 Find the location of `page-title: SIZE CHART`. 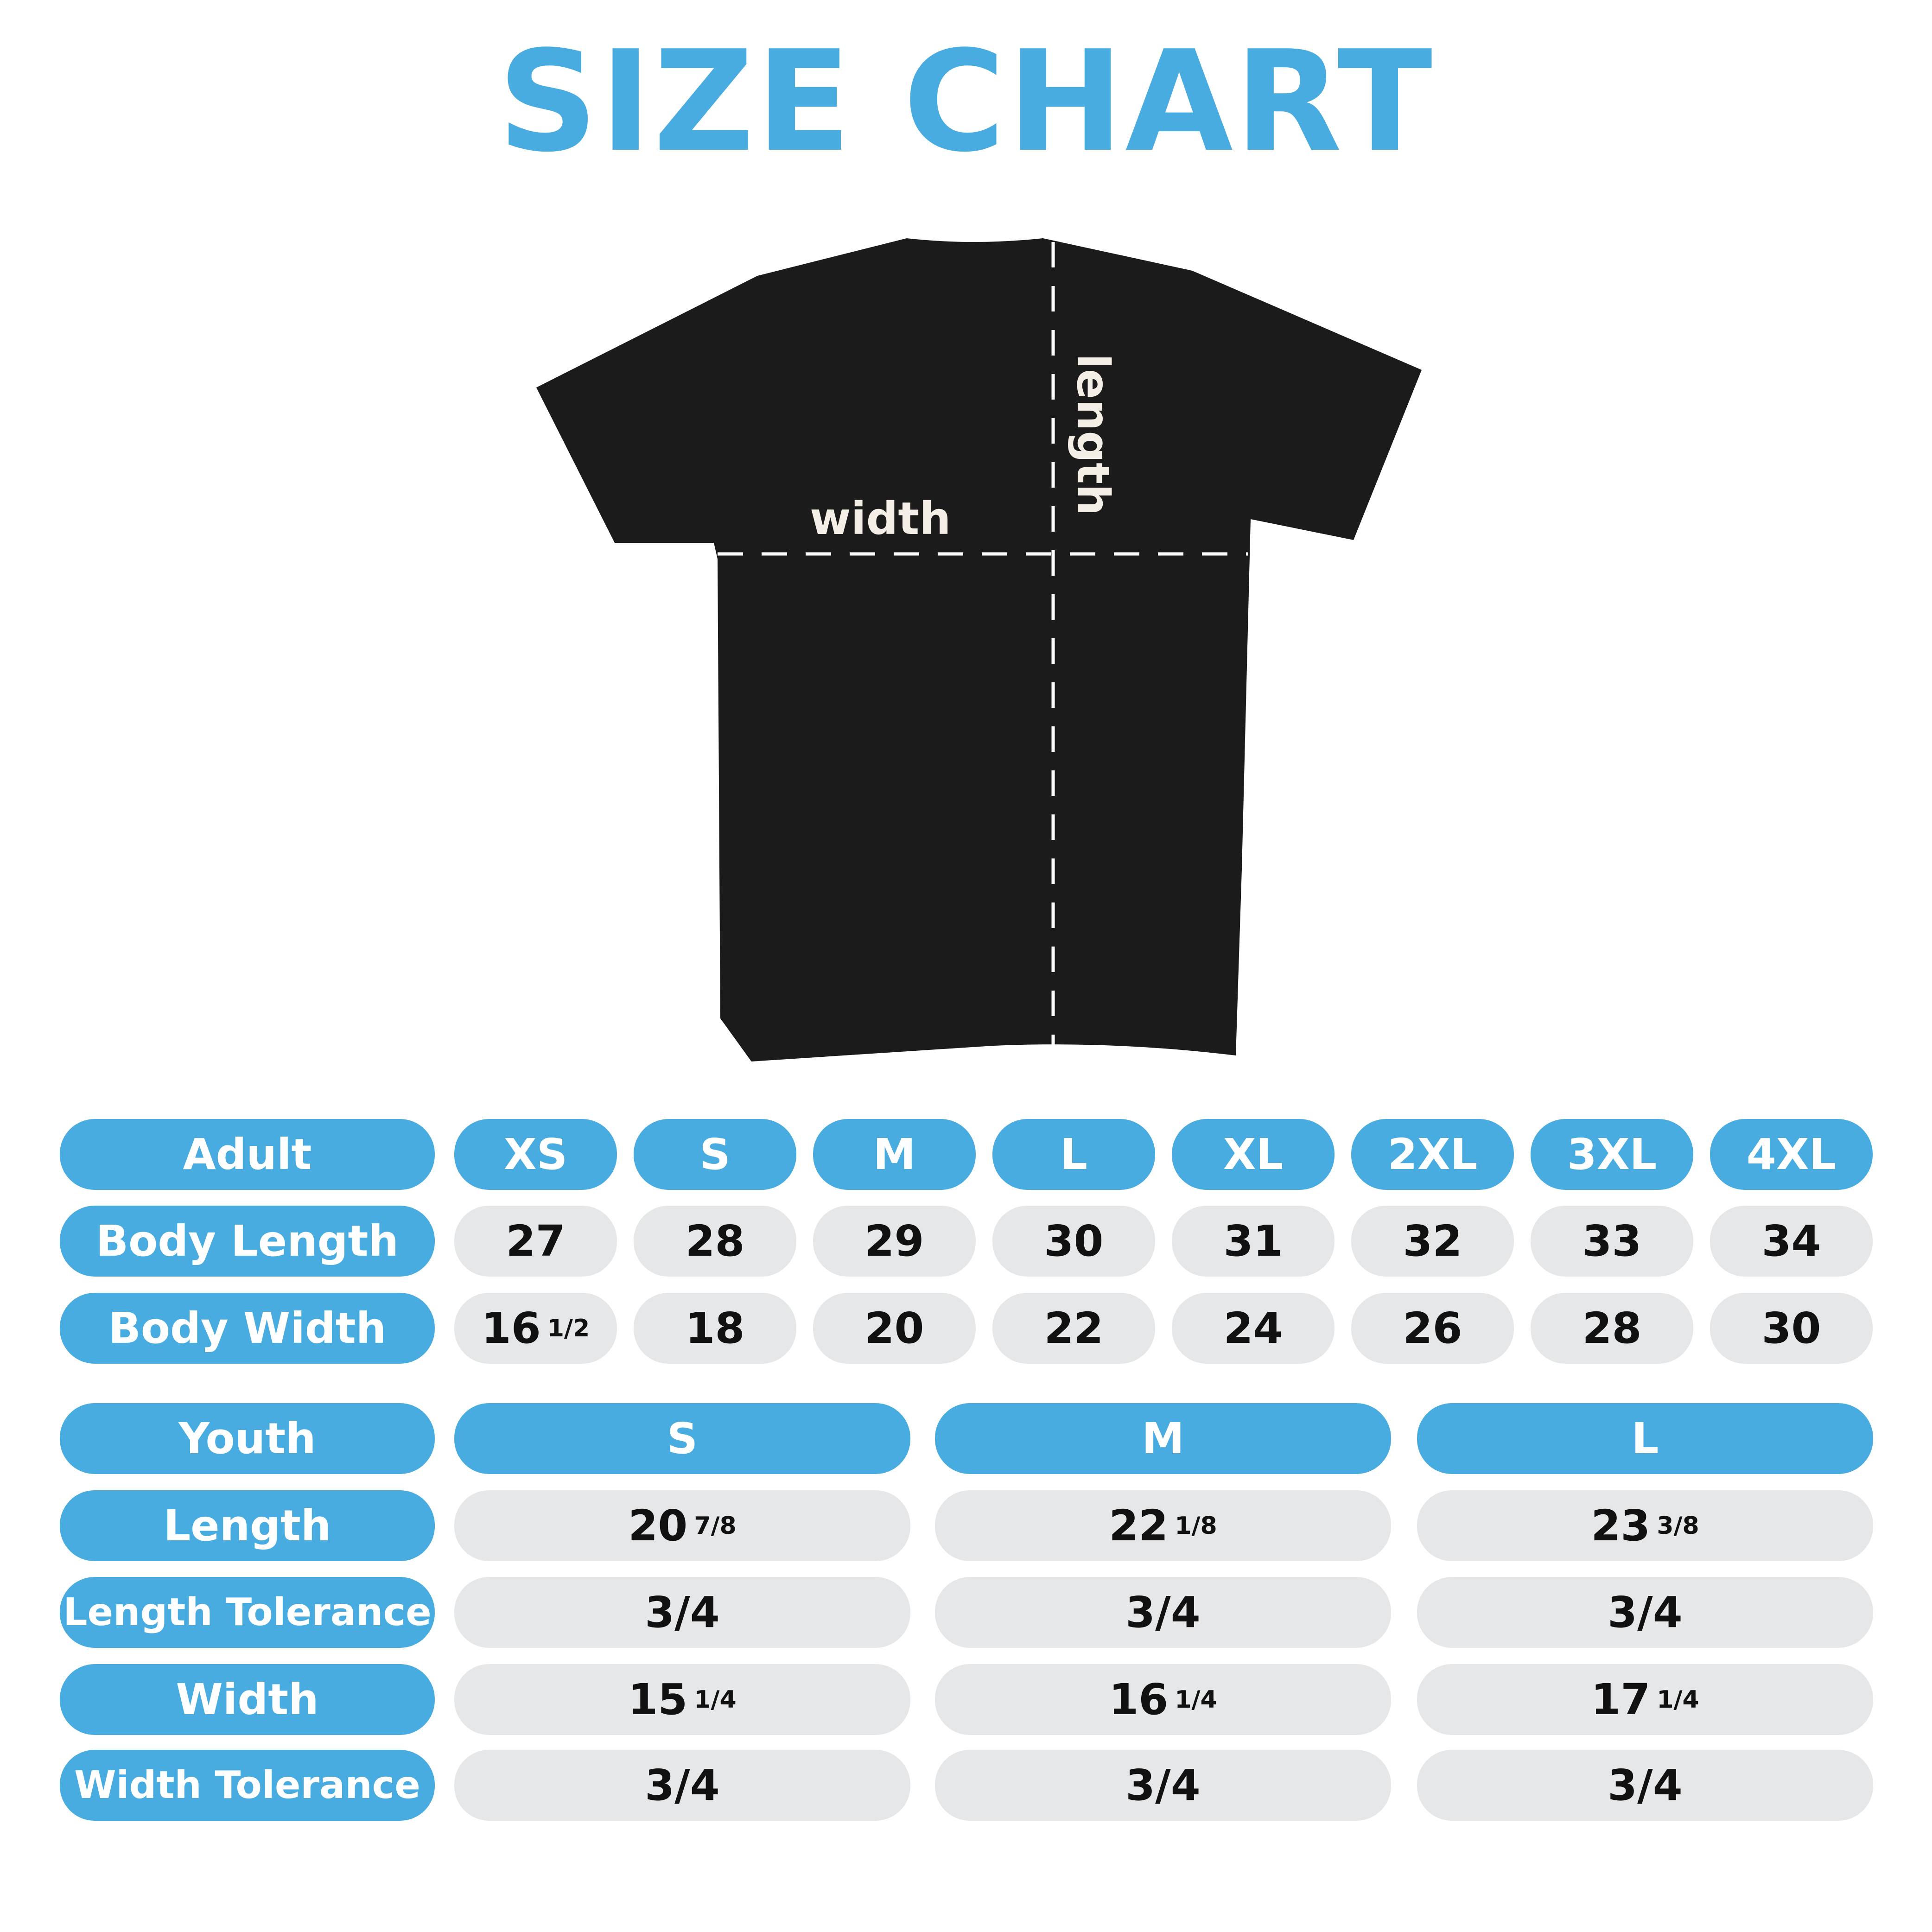

page-title: SIZE CHART is located at coordinates (966, 102).